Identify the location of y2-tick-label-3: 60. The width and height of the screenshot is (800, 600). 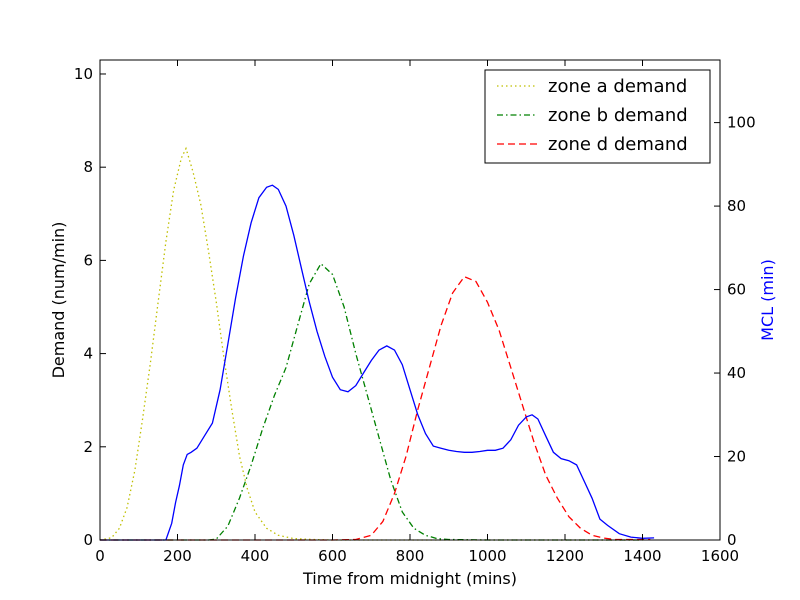
(736, 290).